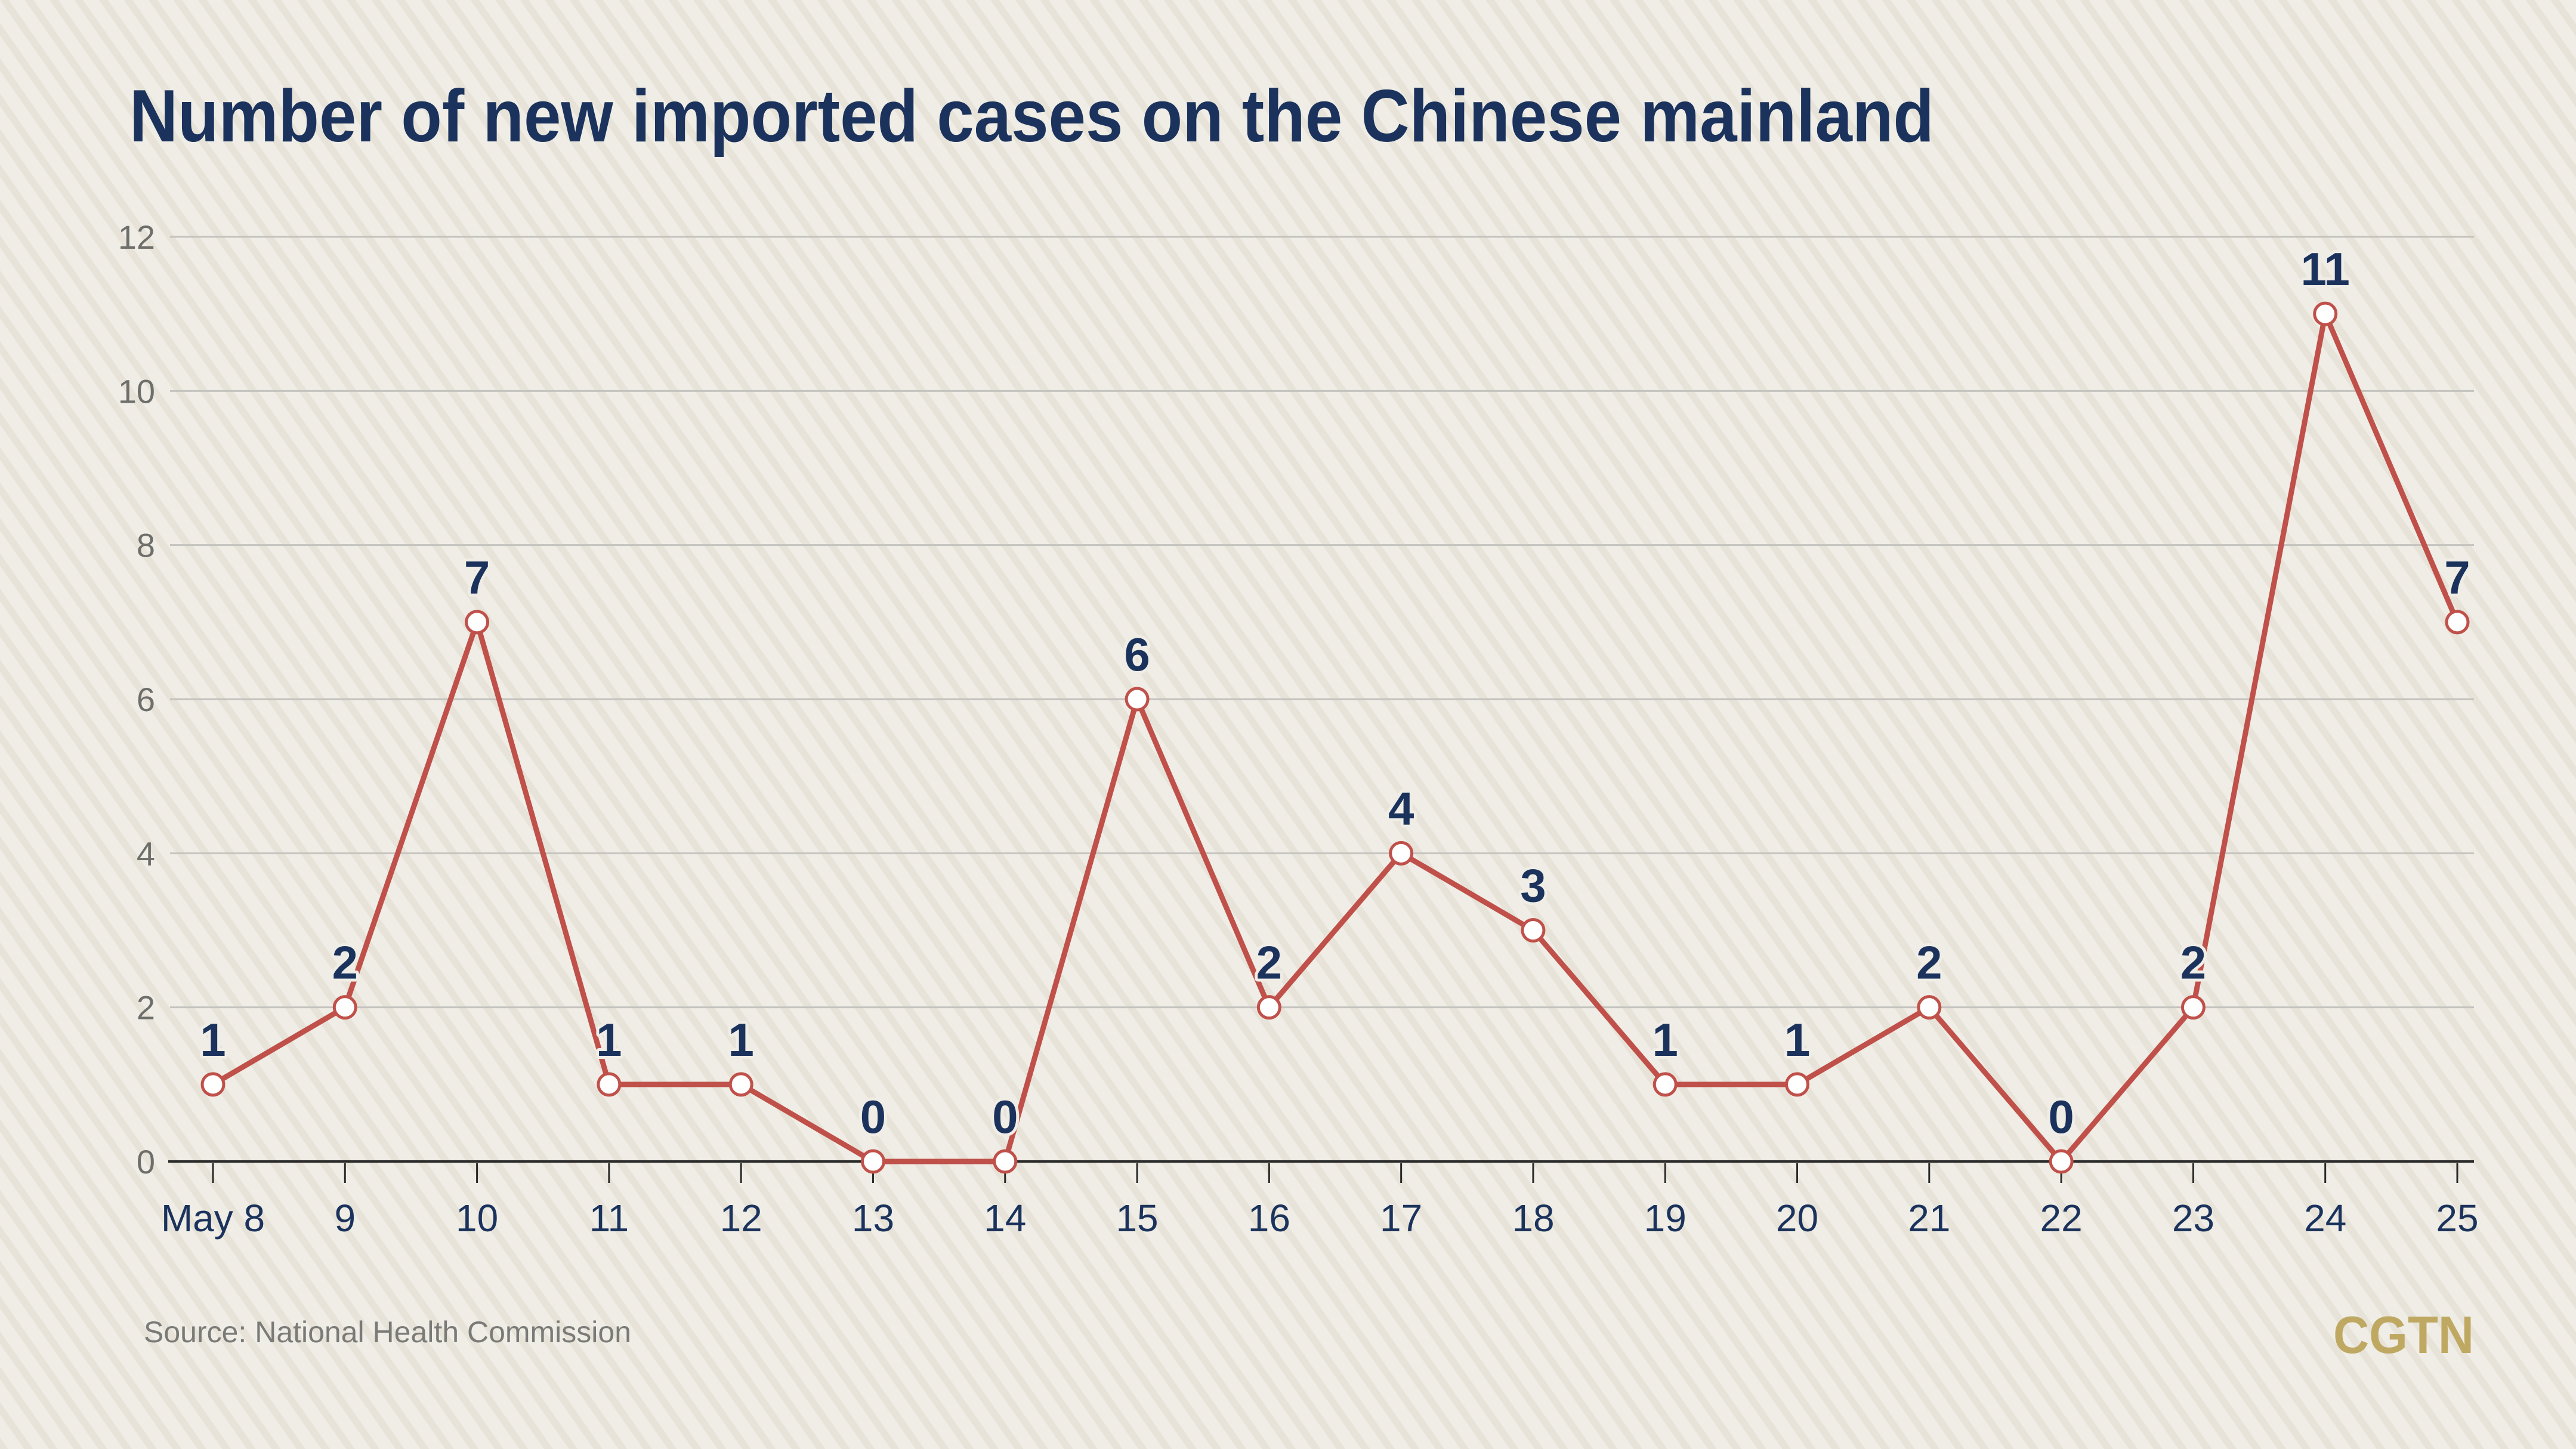 The width and height of the screenshot is (2576, 1449). I want to click on x-tick-label: 25, so click(2457, 1218).